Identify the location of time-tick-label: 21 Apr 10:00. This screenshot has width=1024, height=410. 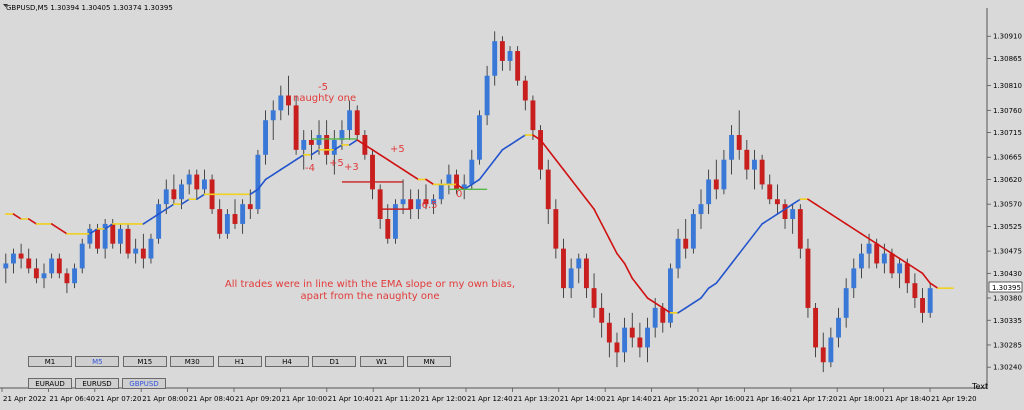
(304, 399).